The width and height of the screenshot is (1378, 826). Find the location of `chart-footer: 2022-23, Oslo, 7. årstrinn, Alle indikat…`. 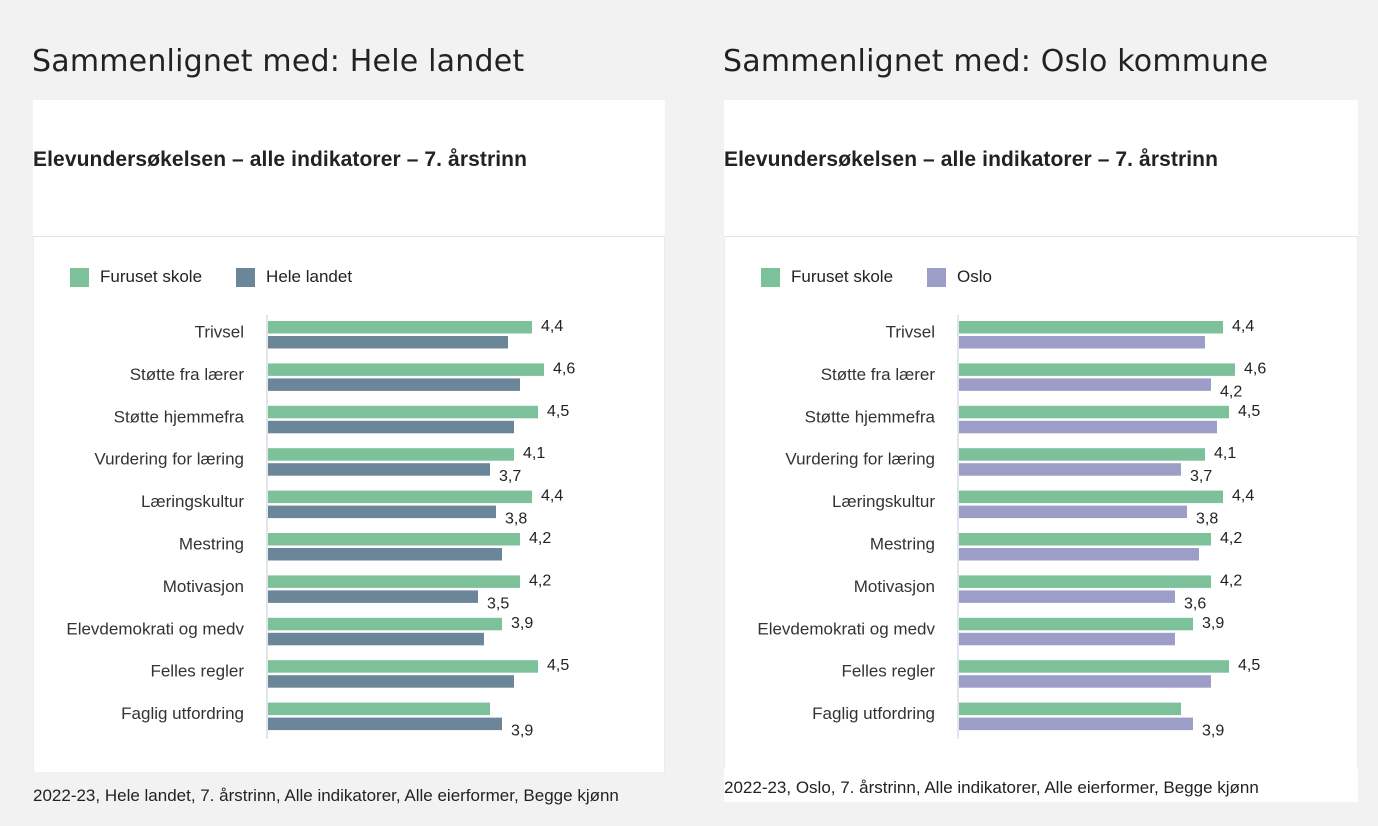

chart-footer: 2022-23, Oslo, 7. årstrinn, Alle indikat… is located at coordinates (991, 787).